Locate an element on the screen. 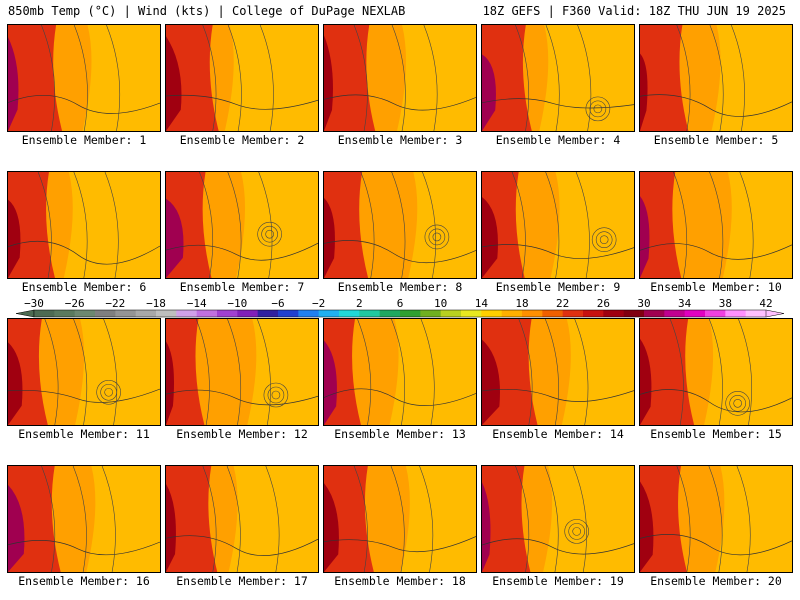  colorbar-tick-label: 6 is located at coordinates (400, 303).